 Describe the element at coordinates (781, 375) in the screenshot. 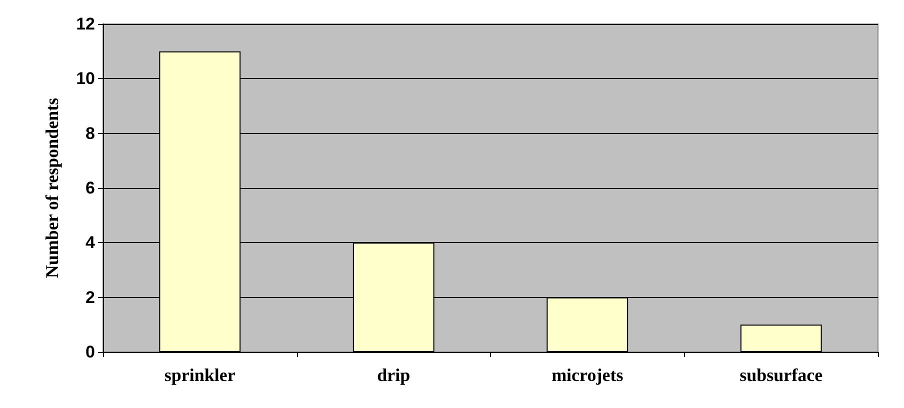

I see `x-tick-label: subsurface` at that location.